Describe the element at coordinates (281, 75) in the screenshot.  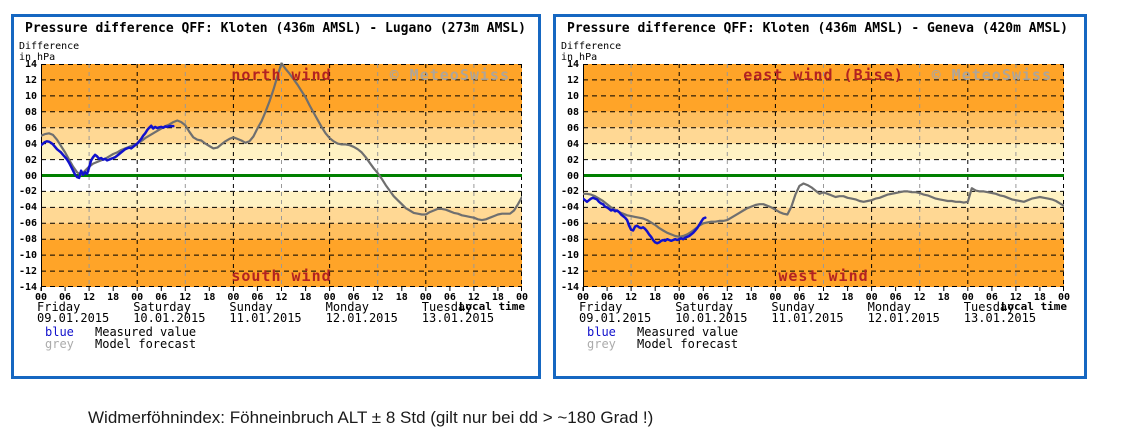
I see `wind-label-top: north wind` at that location.